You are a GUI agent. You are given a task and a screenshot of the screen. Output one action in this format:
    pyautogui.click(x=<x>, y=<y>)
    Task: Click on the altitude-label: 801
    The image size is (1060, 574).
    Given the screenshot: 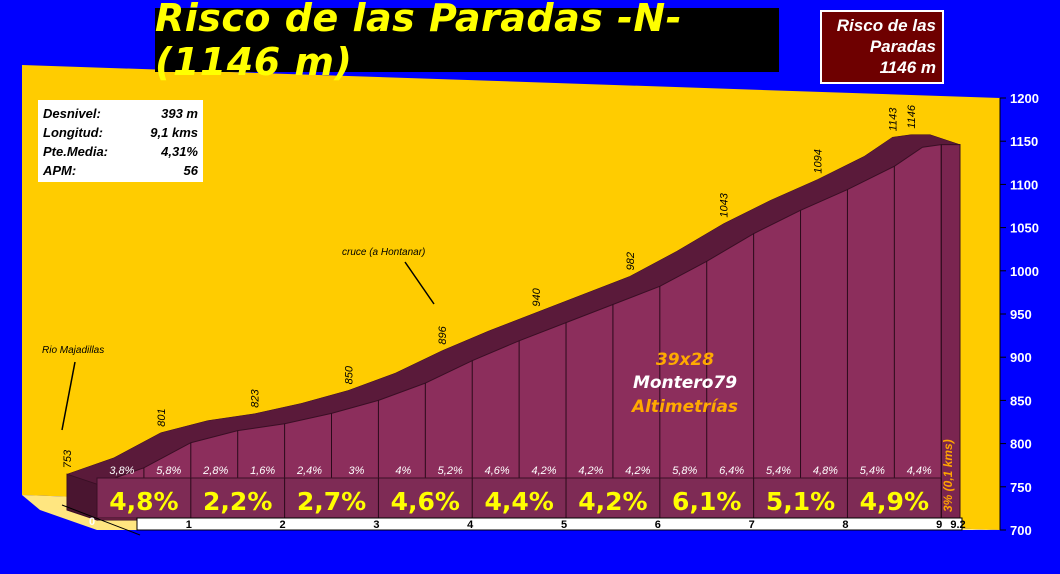 What is the action you would take?
    pyautogui.click(x=162, y=417)
    